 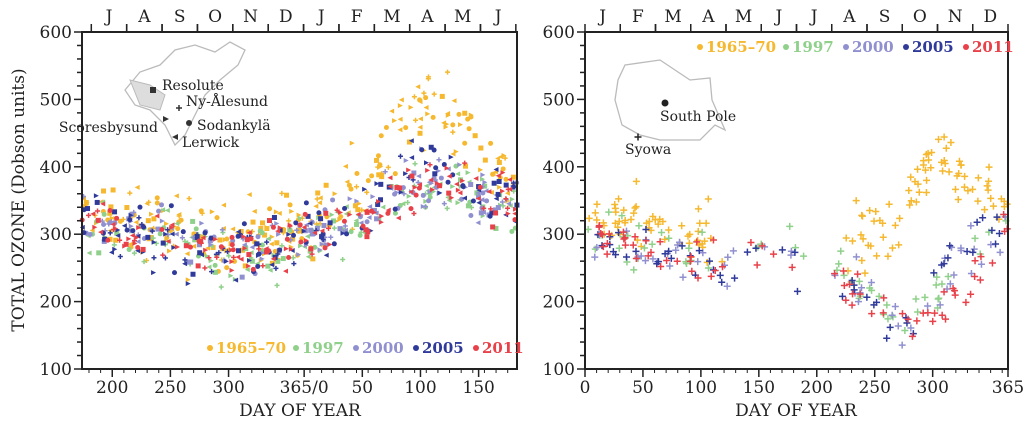 What do you see at coordinates (215, 17) in the screenshot?
I see `month-label: O` at bounding box center [215, 17].